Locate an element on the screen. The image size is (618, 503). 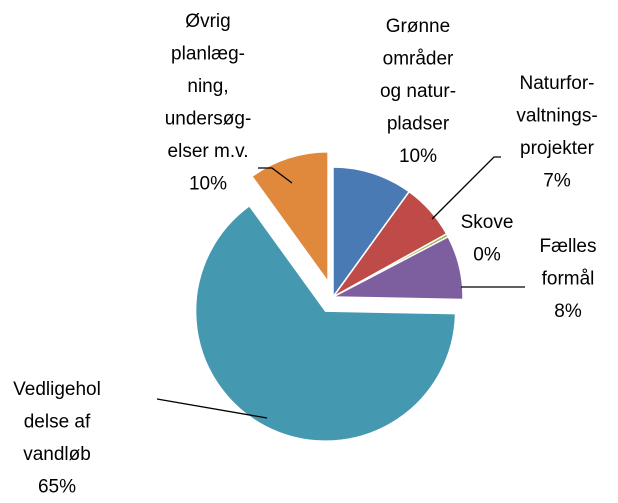
slice-label: Vedligehol delse af vandløb is located at coordinates (57, 422).